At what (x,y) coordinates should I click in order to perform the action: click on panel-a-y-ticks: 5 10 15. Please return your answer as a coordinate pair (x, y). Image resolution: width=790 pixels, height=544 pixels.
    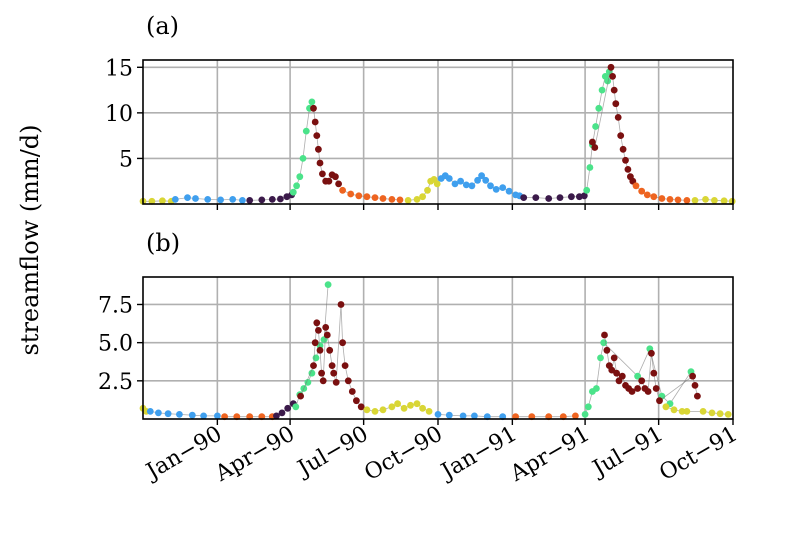
    Looking at the image, I should click on (124, 114).